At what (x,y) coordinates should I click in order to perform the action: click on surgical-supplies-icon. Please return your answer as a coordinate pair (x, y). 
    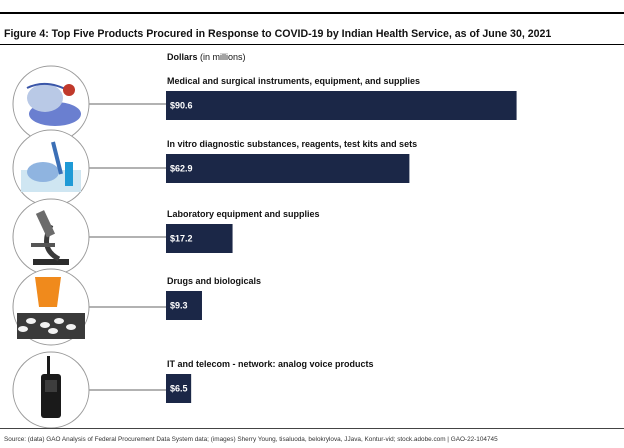
    Looking at the image, I should click on (53, 104).